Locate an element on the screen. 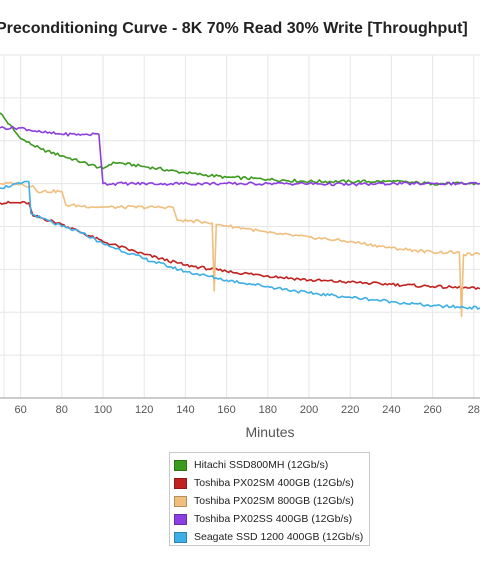 Image resolution: width=480 pixels, height=573 pixels. legend-item-5: Seagate SSD 1200 400GB (12Gb/s) is located at coordinates (271, 537).